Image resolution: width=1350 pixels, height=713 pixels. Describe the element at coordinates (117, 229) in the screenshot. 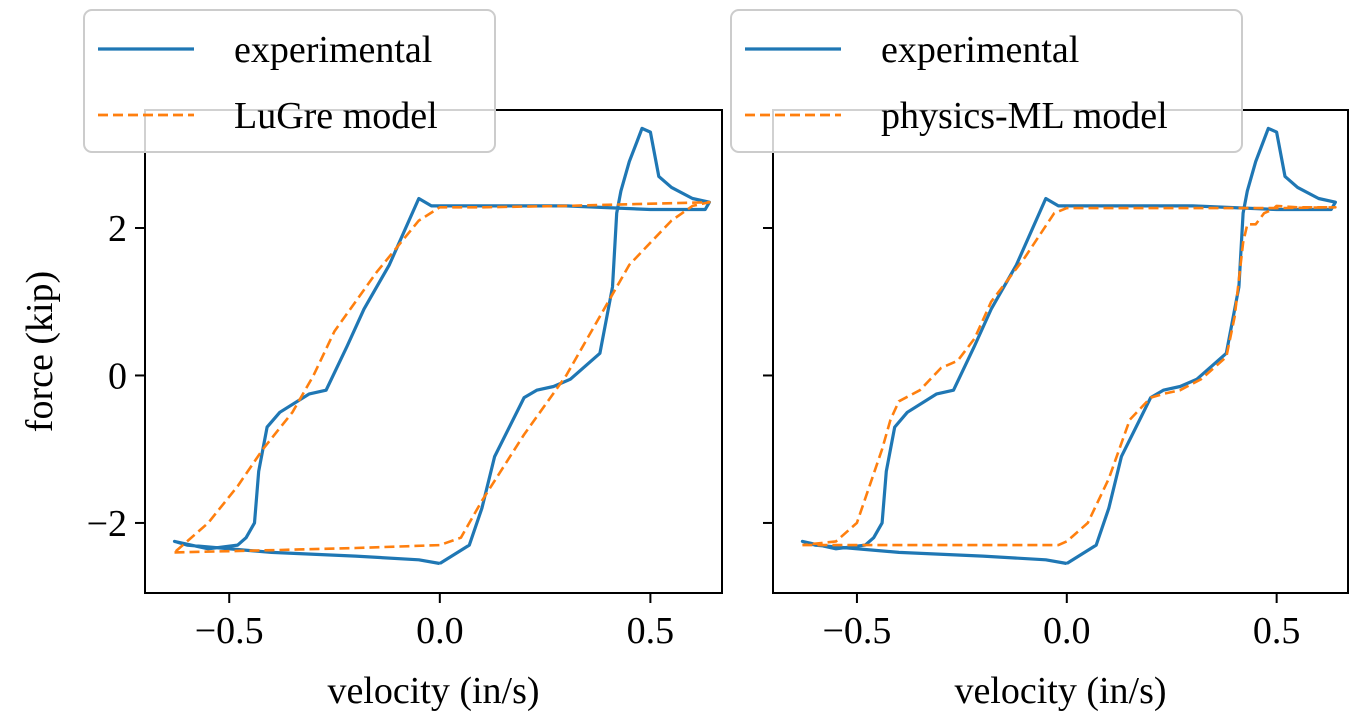

I see `y-tick-label: 2` at that location.